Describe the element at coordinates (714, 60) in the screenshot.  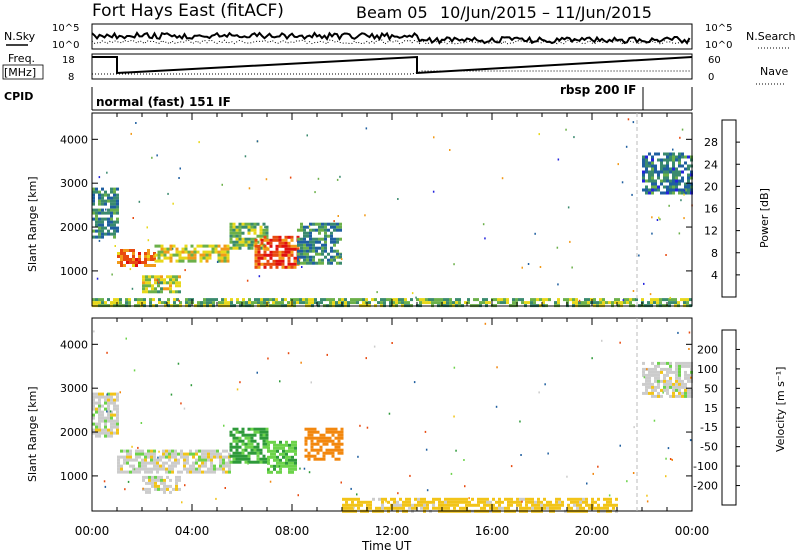
I see `nave-tick-top: 60` at that location.